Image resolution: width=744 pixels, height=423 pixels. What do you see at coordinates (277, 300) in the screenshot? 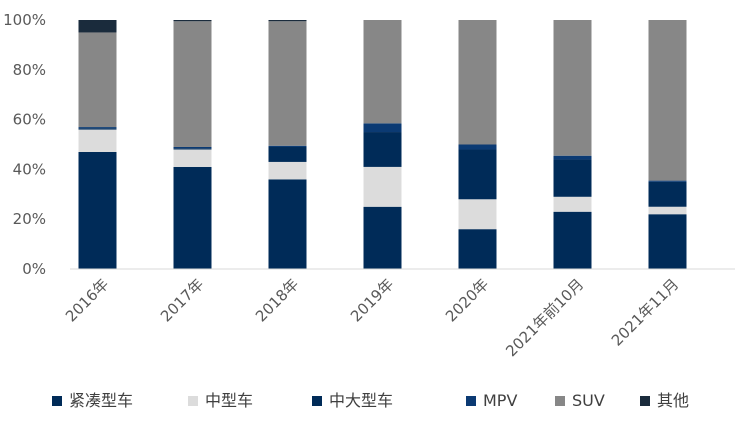
I see `x-tick-label: 2018年` at bounding box center [277, 300].